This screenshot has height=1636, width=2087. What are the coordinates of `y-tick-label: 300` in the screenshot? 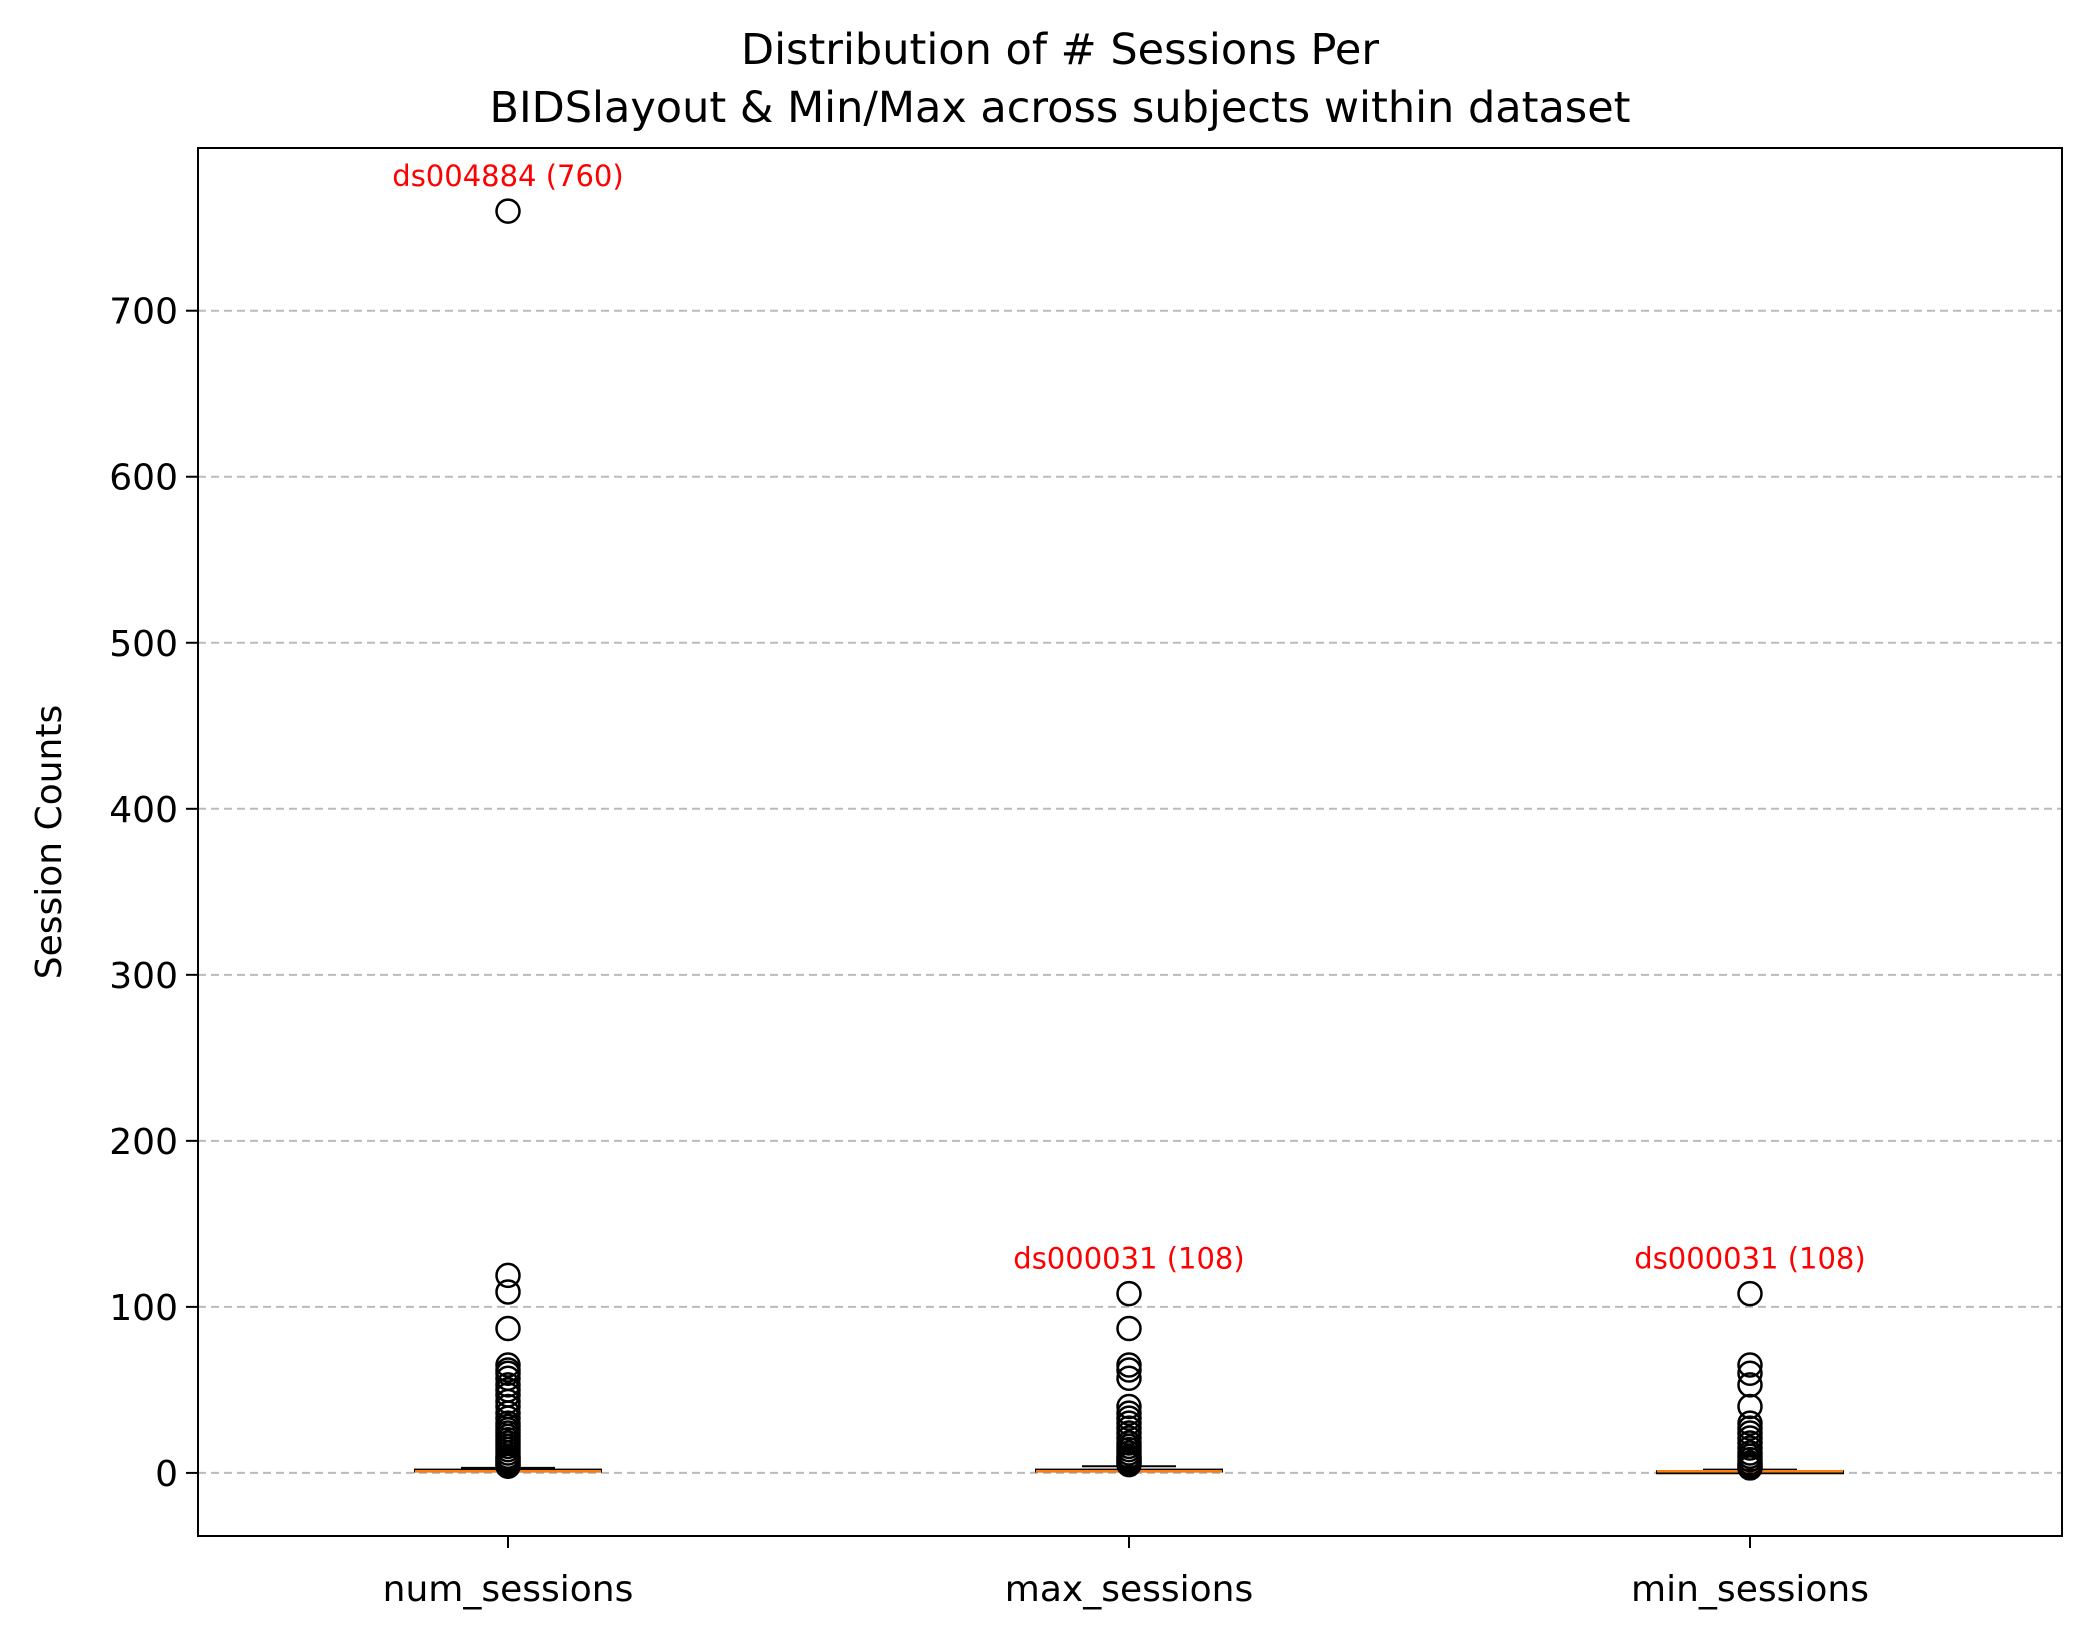 It's located at (143, 976).